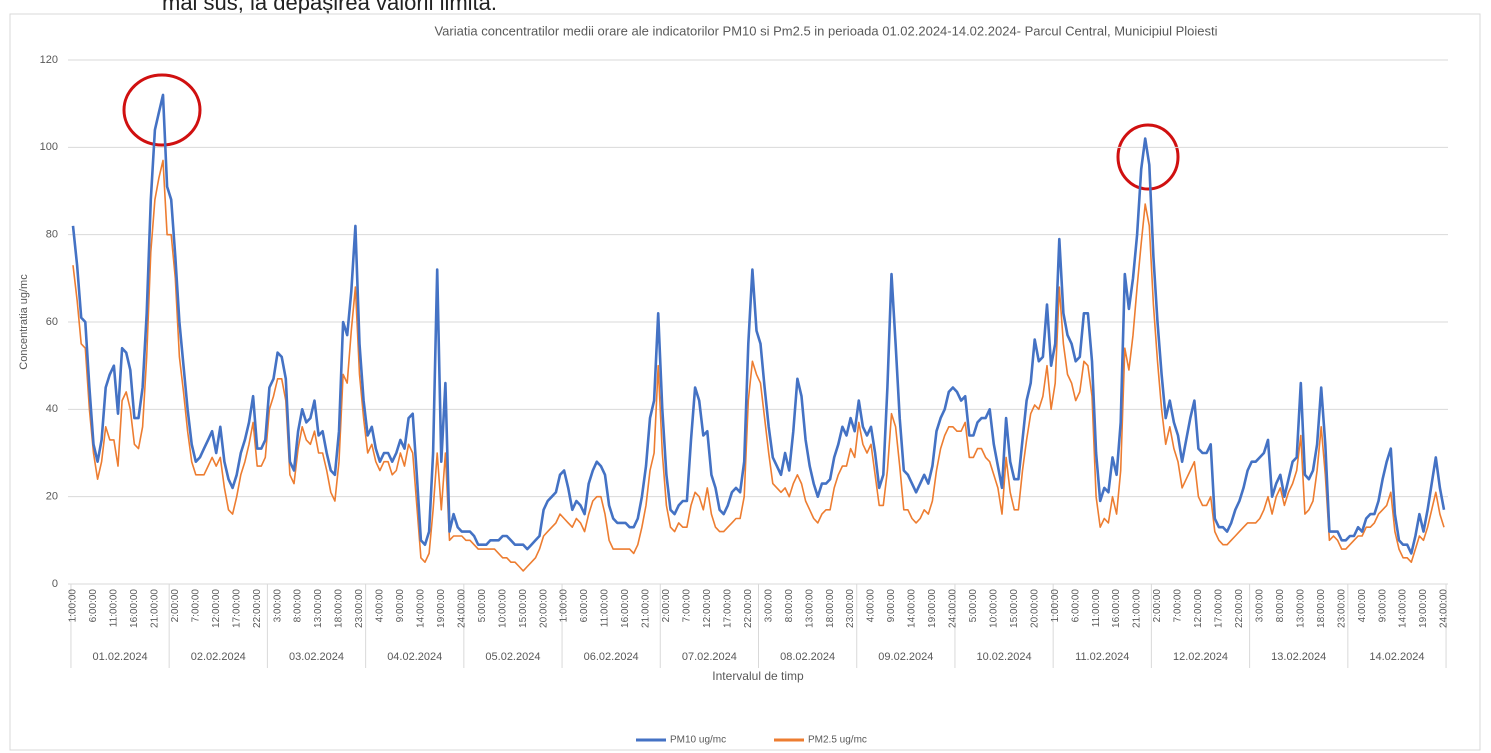  What do you see at coordinates (1298, 657) in the screenshot?
I see `x-group-label: 13.02.2024` at bounding box center [1298, 657].